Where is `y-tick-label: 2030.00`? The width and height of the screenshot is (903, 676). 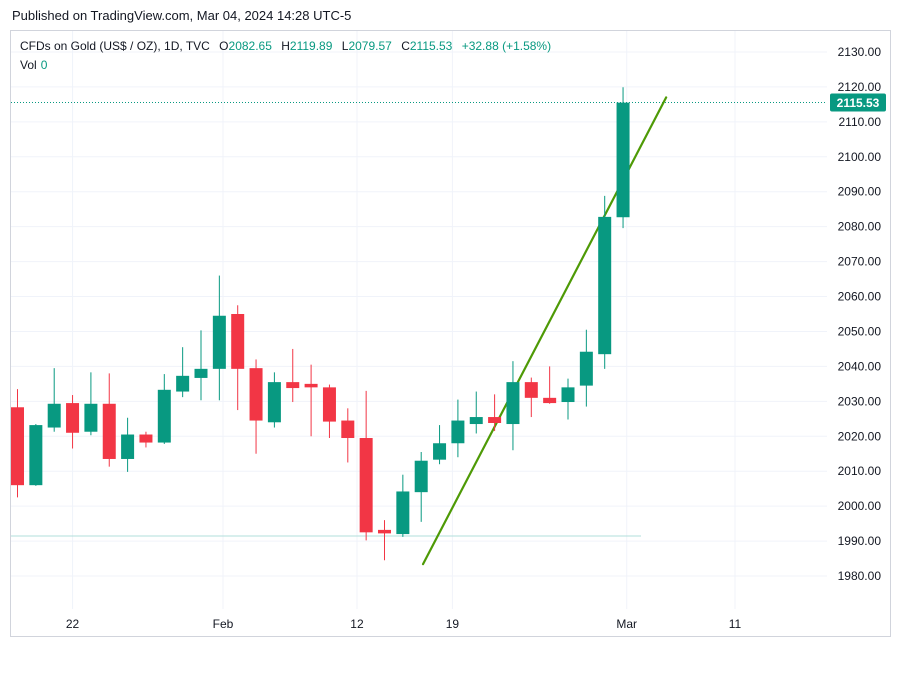 y-tick-label: 2030.00 is located at coordinates (860, 401).